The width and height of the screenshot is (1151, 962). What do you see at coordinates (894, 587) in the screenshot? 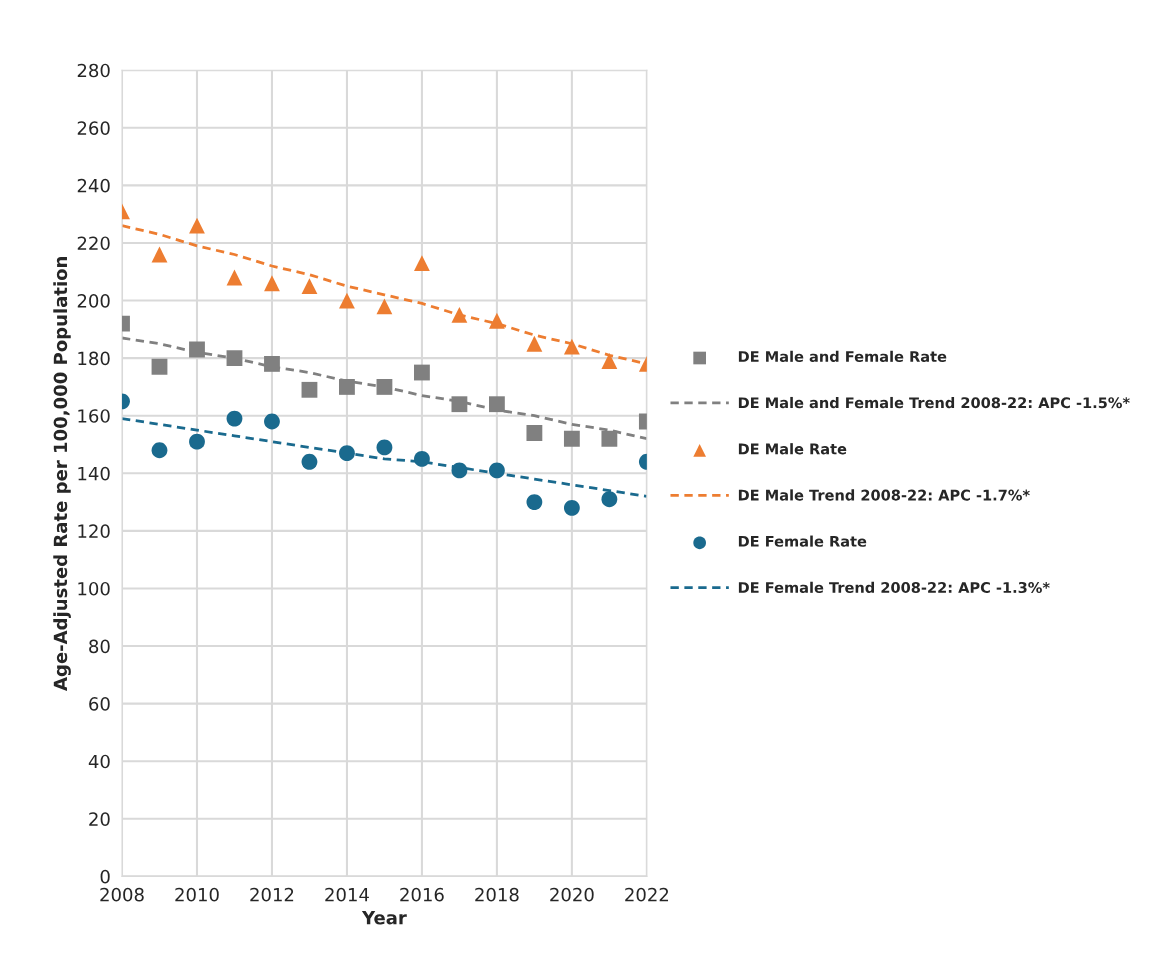
I see `legend-label: DE Female Trend 2008-22: APC -1.3%*` at bounding box center [894, 587].